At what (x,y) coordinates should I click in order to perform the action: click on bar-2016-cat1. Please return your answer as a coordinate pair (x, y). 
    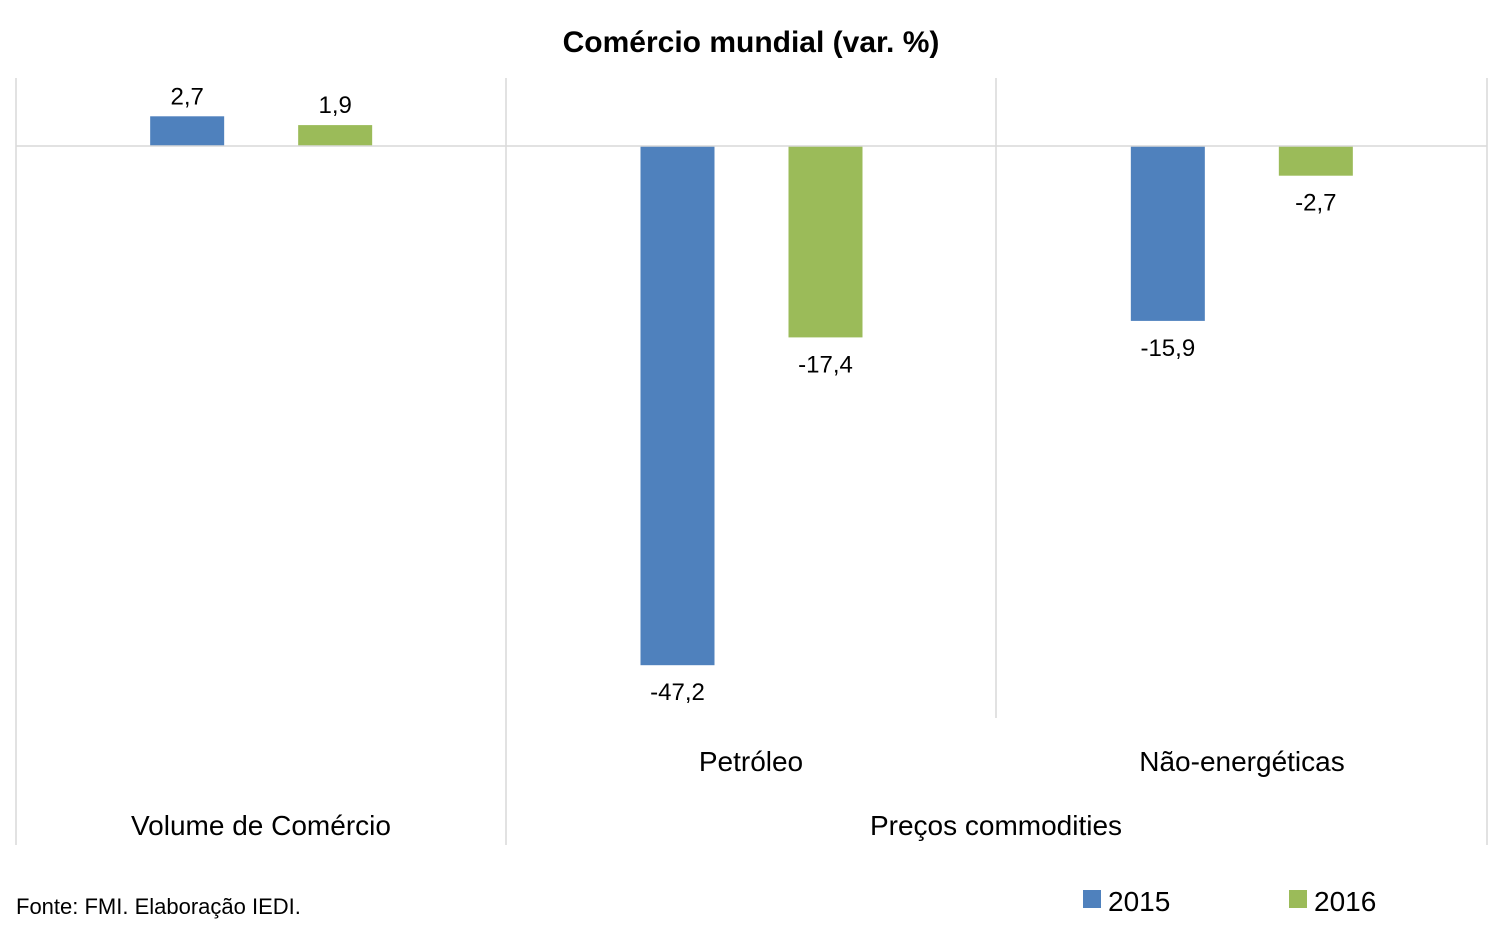
    Looking at the image, I should click on (825, 242).